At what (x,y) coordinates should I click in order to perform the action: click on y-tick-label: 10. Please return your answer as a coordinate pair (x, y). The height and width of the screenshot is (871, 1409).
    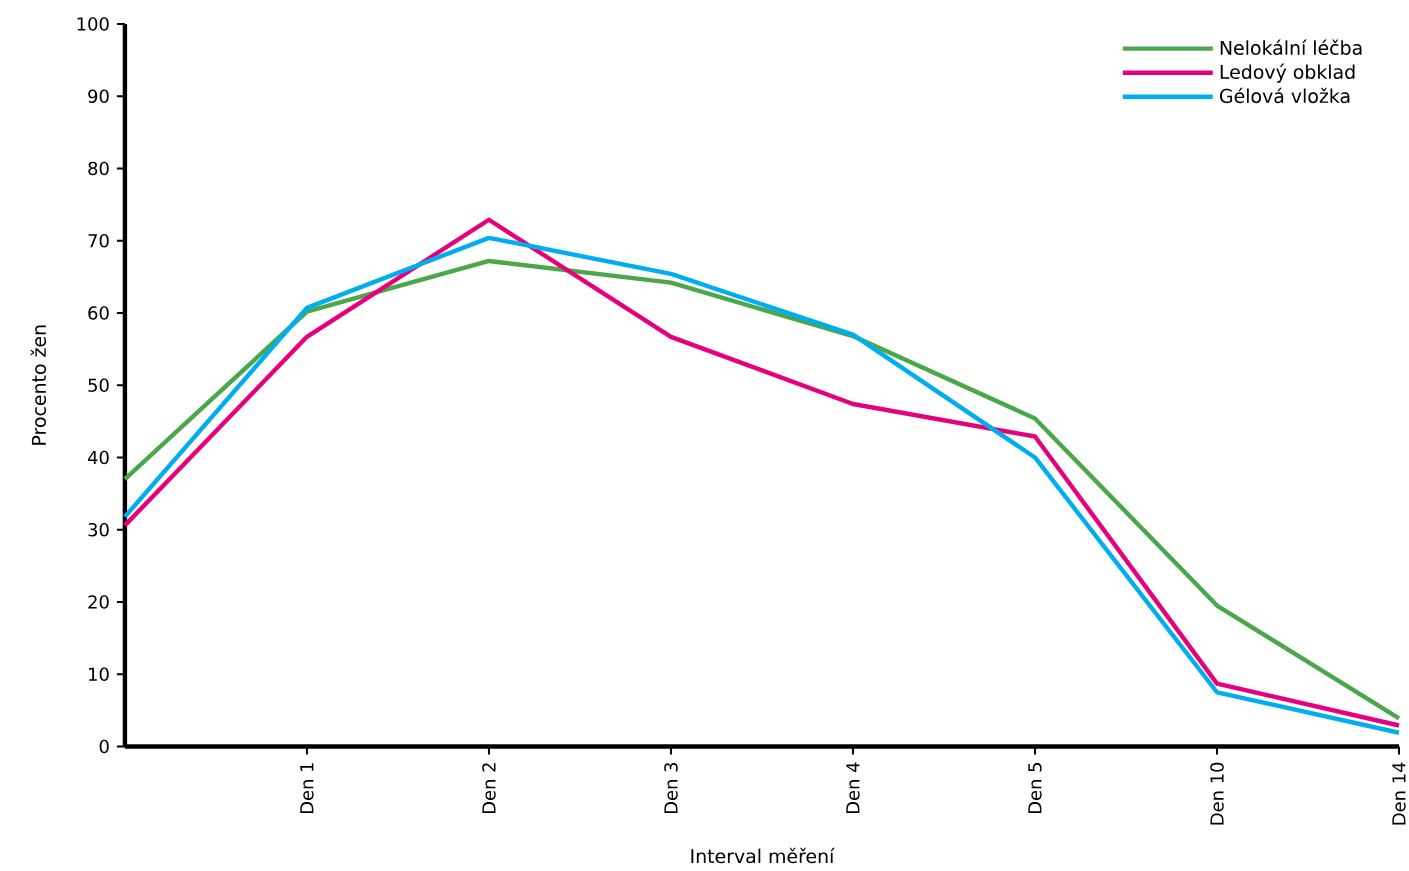
    Looking at the image, I should click on (99, 674).